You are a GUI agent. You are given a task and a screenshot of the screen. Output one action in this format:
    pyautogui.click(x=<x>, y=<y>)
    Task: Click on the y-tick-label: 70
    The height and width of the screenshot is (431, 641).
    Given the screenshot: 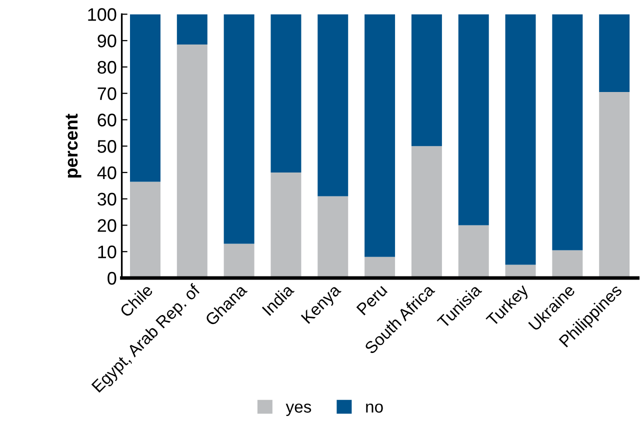 What is the action you would take?
    pyautogui.click(x=107, y=93)
    